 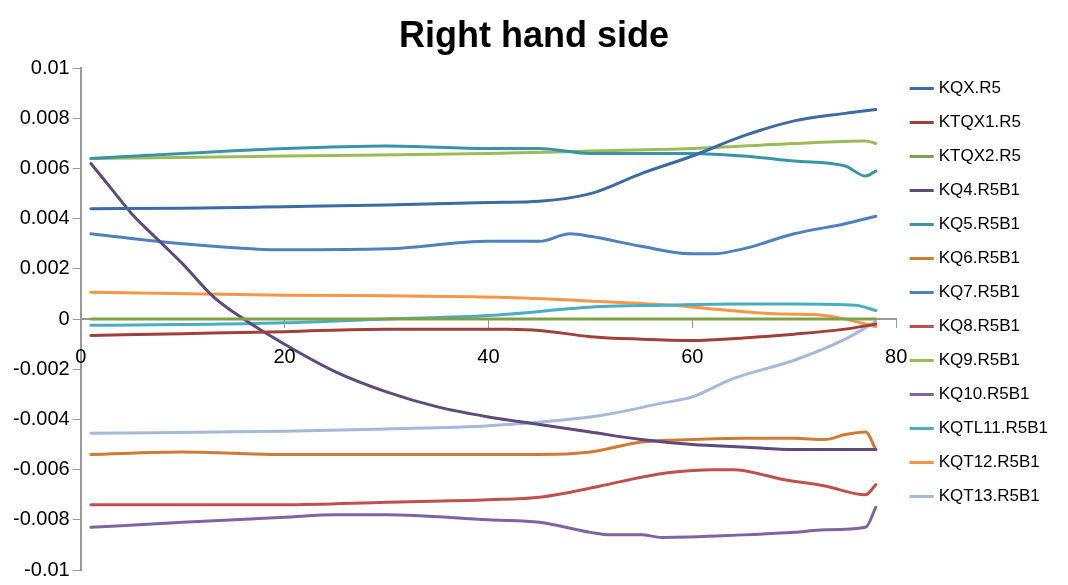 What do you see at coordinates (979, 258) in the screenshot?
I see `legend-label: KQ6.R5B1` at bounding box center [979, 258].